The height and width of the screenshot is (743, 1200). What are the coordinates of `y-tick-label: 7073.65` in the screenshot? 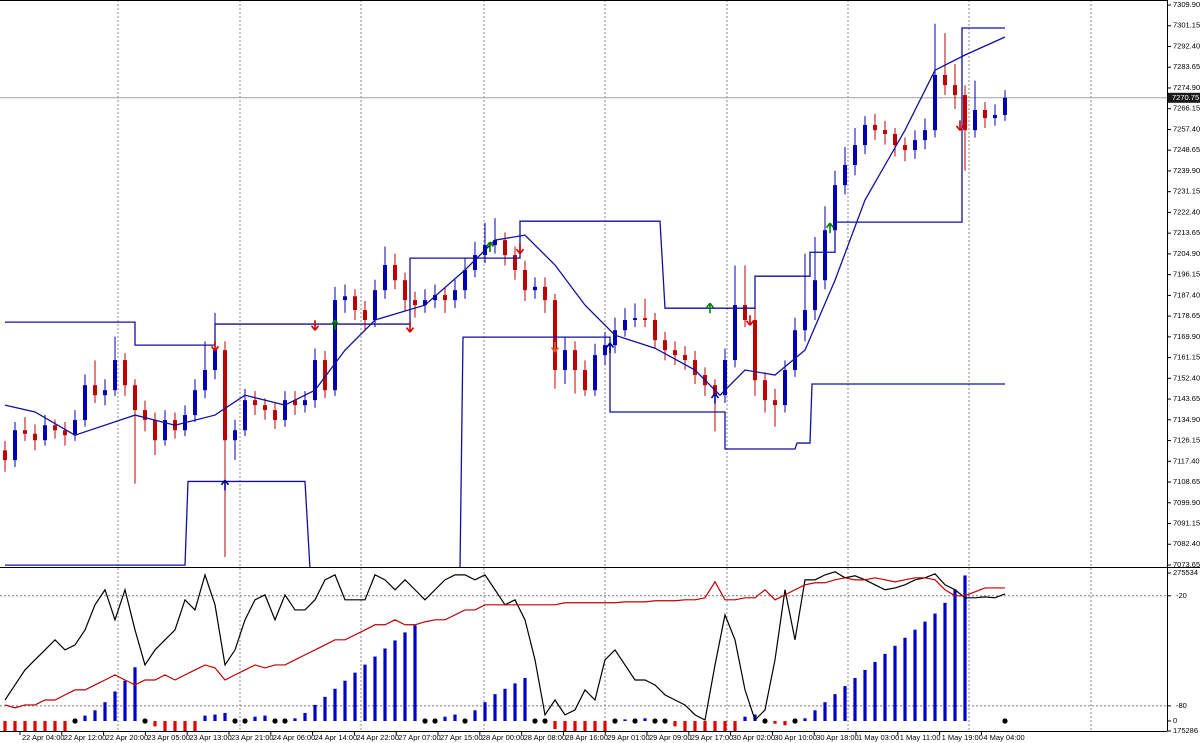 It's located at (1186, 564).